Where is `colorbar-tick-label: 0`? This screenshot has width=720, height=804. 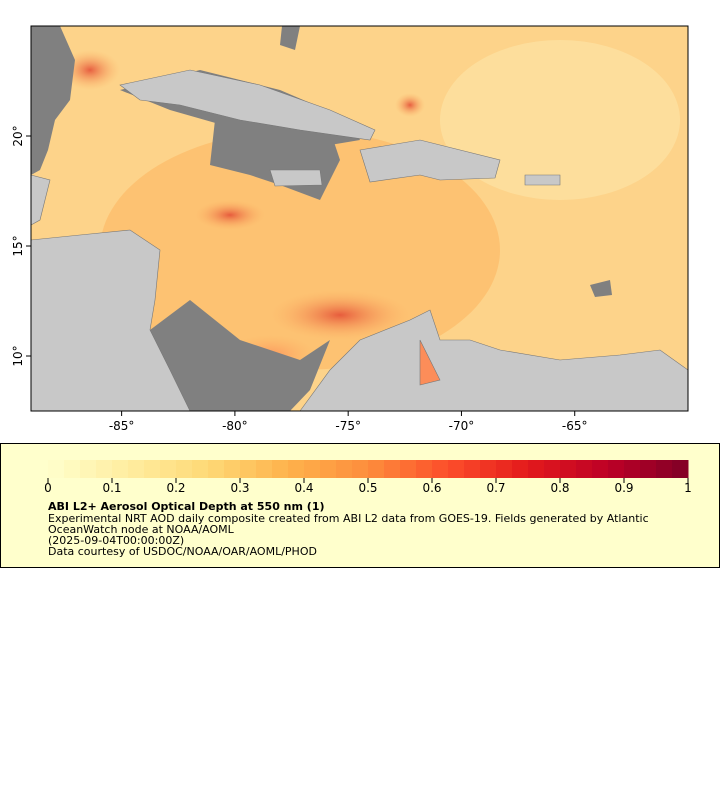
colorbar-tick-label: 0 is located at coordinates (48, 488).